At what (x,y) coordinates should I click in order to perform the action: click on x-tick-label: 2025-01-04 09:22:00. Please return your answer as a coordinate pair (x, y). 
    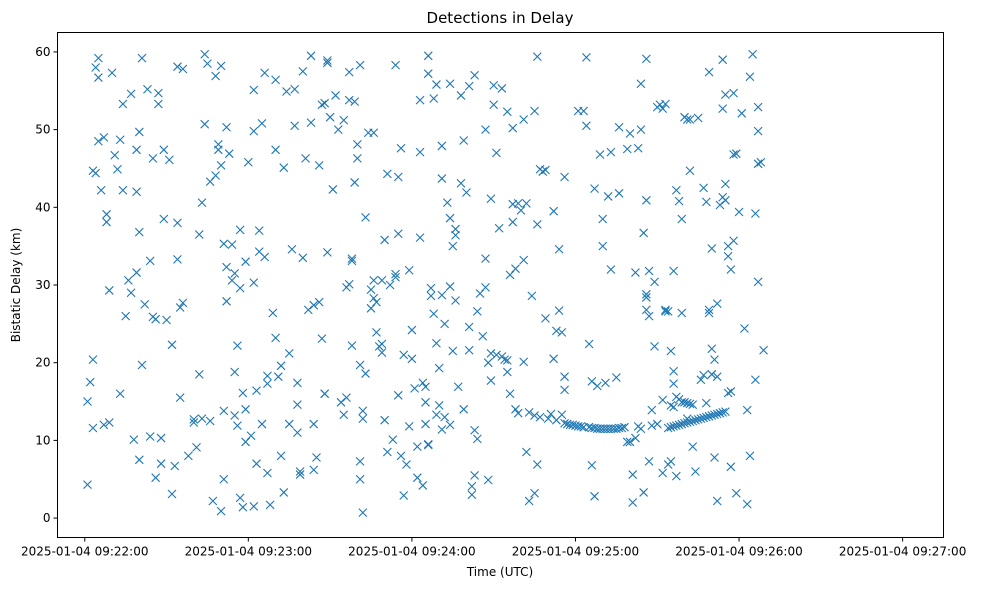
    Looking at the image, I should click on (84, 552).